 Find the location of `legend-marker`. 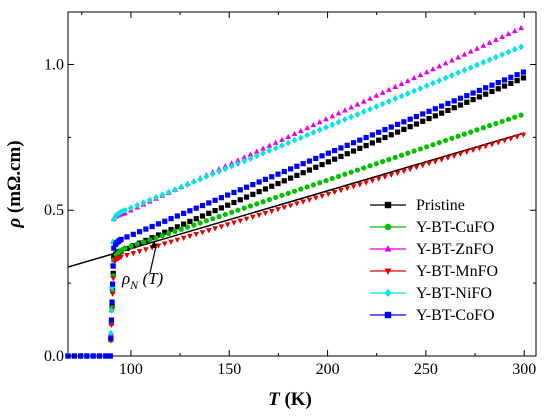

legend-marker is located at coordinates (388, 271).